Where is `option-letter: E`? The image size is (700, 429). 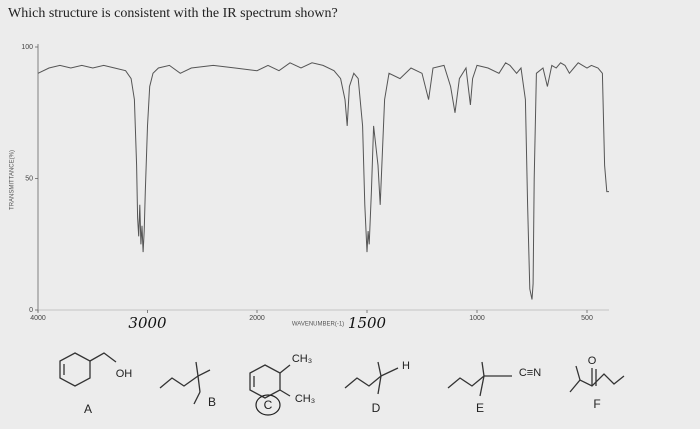
option-letter: E is located at coordinates (480, 408).